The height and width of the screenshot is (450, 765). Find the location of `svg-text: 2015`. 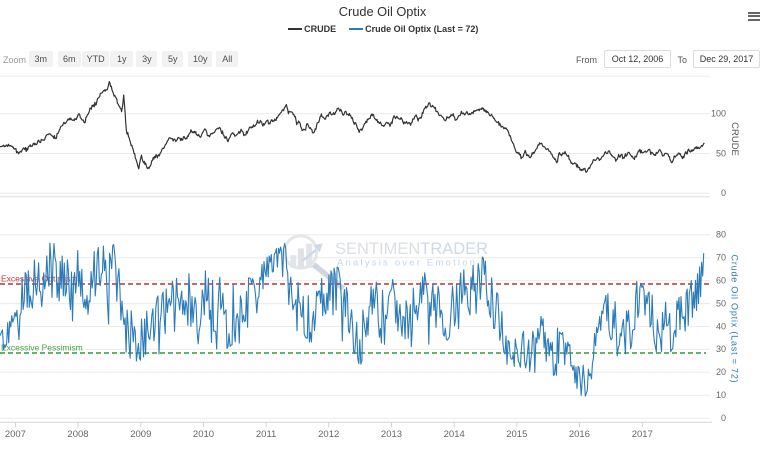

svg-text: 2015 is located at coordinates (516, 434).